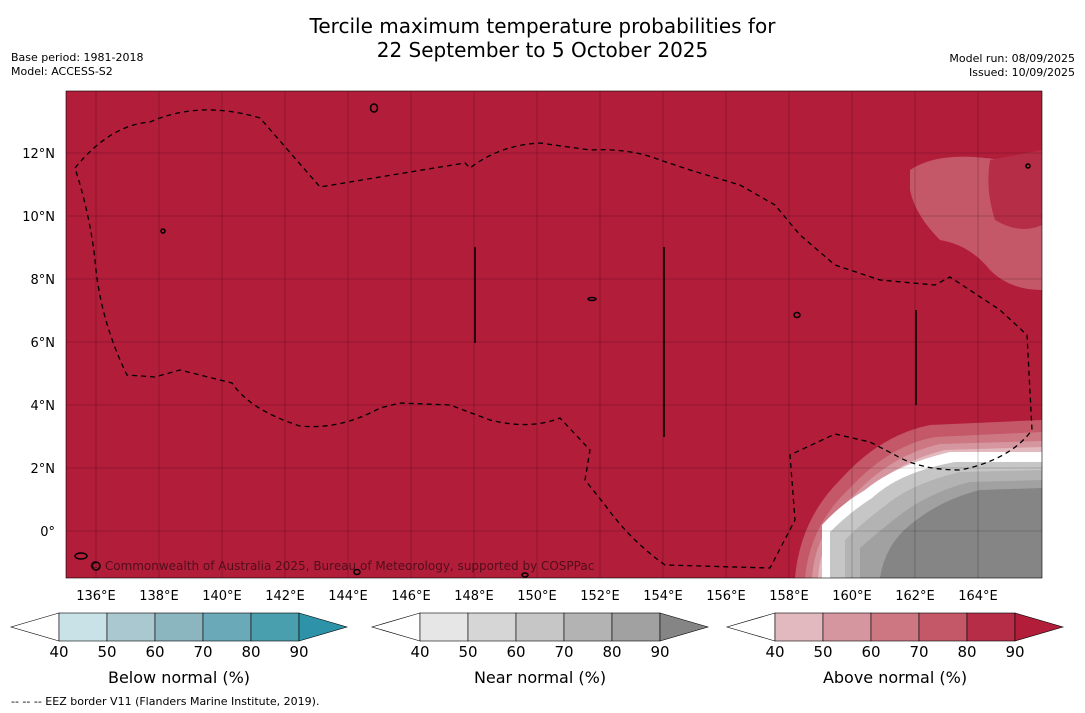 This screenshot has width=1085, height=713. Describe the element at coordinates (871, 652) in the screenshot. I see `above-colorbar-tick: 60` at that location.